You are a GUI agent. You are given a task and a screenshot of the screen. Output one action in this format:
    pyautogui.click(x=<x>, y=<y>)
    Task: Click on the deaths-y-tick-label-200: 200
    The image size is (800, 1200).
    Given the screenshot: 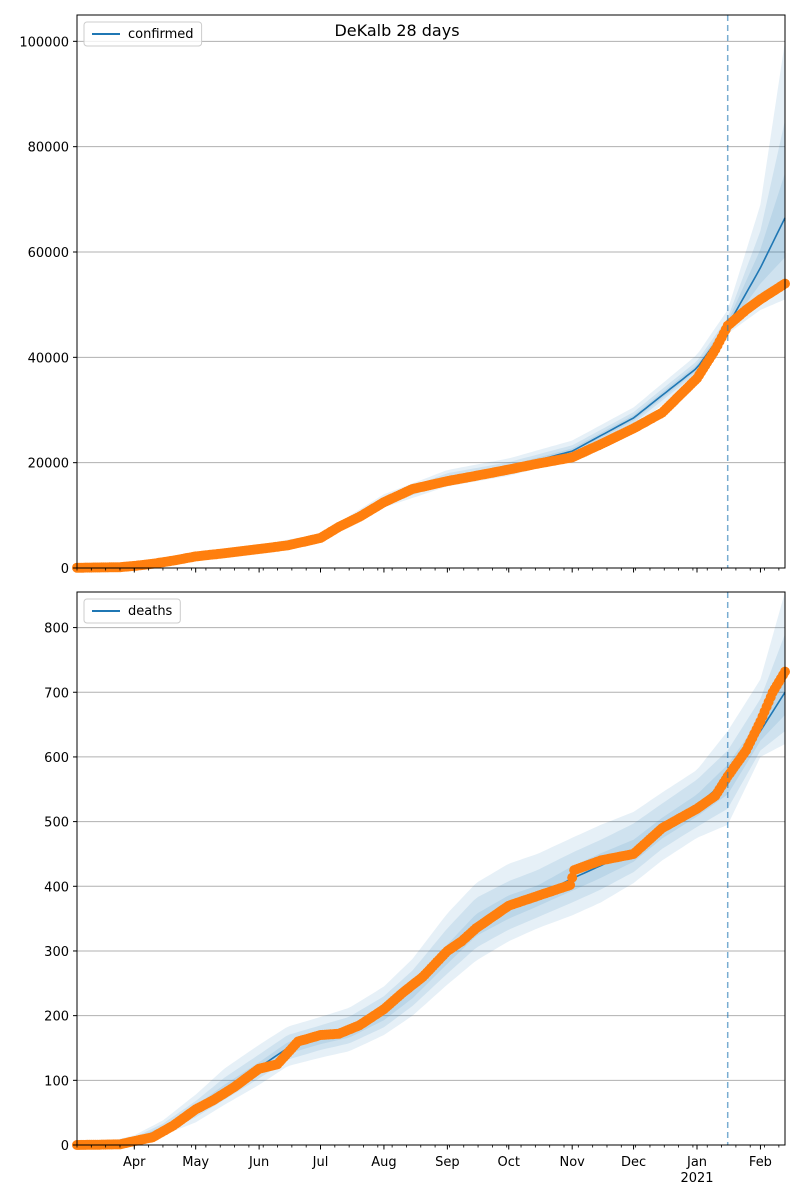 What is the action you would take?
    pyautogui.click(x=56, y=1017)
    